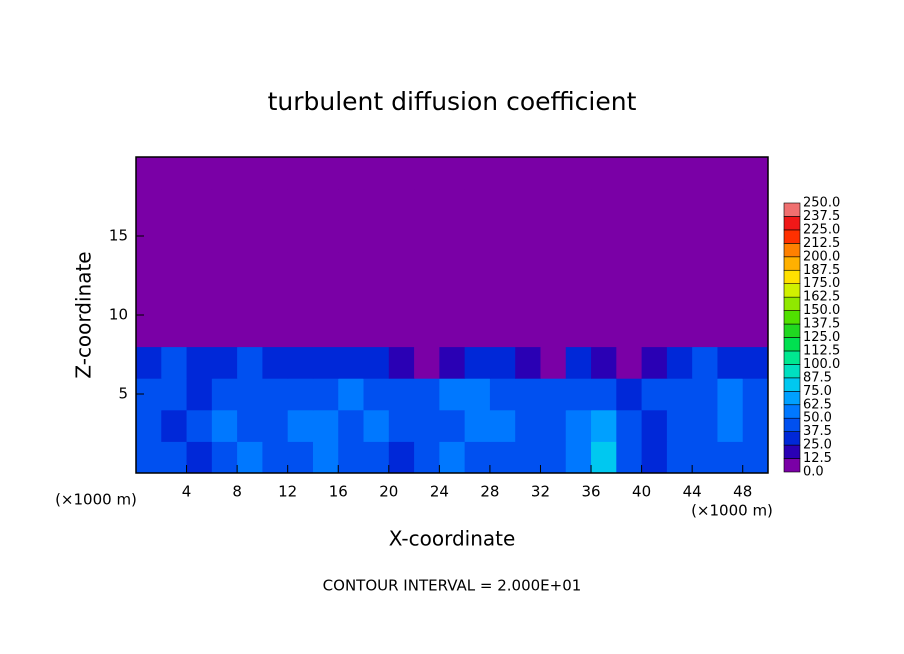 The width and height of the screenshot is (904, 654). What do you see at coordinates (821, 270) in the screenshot?
I see `colorbar-label: 187.5` at bounding box center [821, 270].